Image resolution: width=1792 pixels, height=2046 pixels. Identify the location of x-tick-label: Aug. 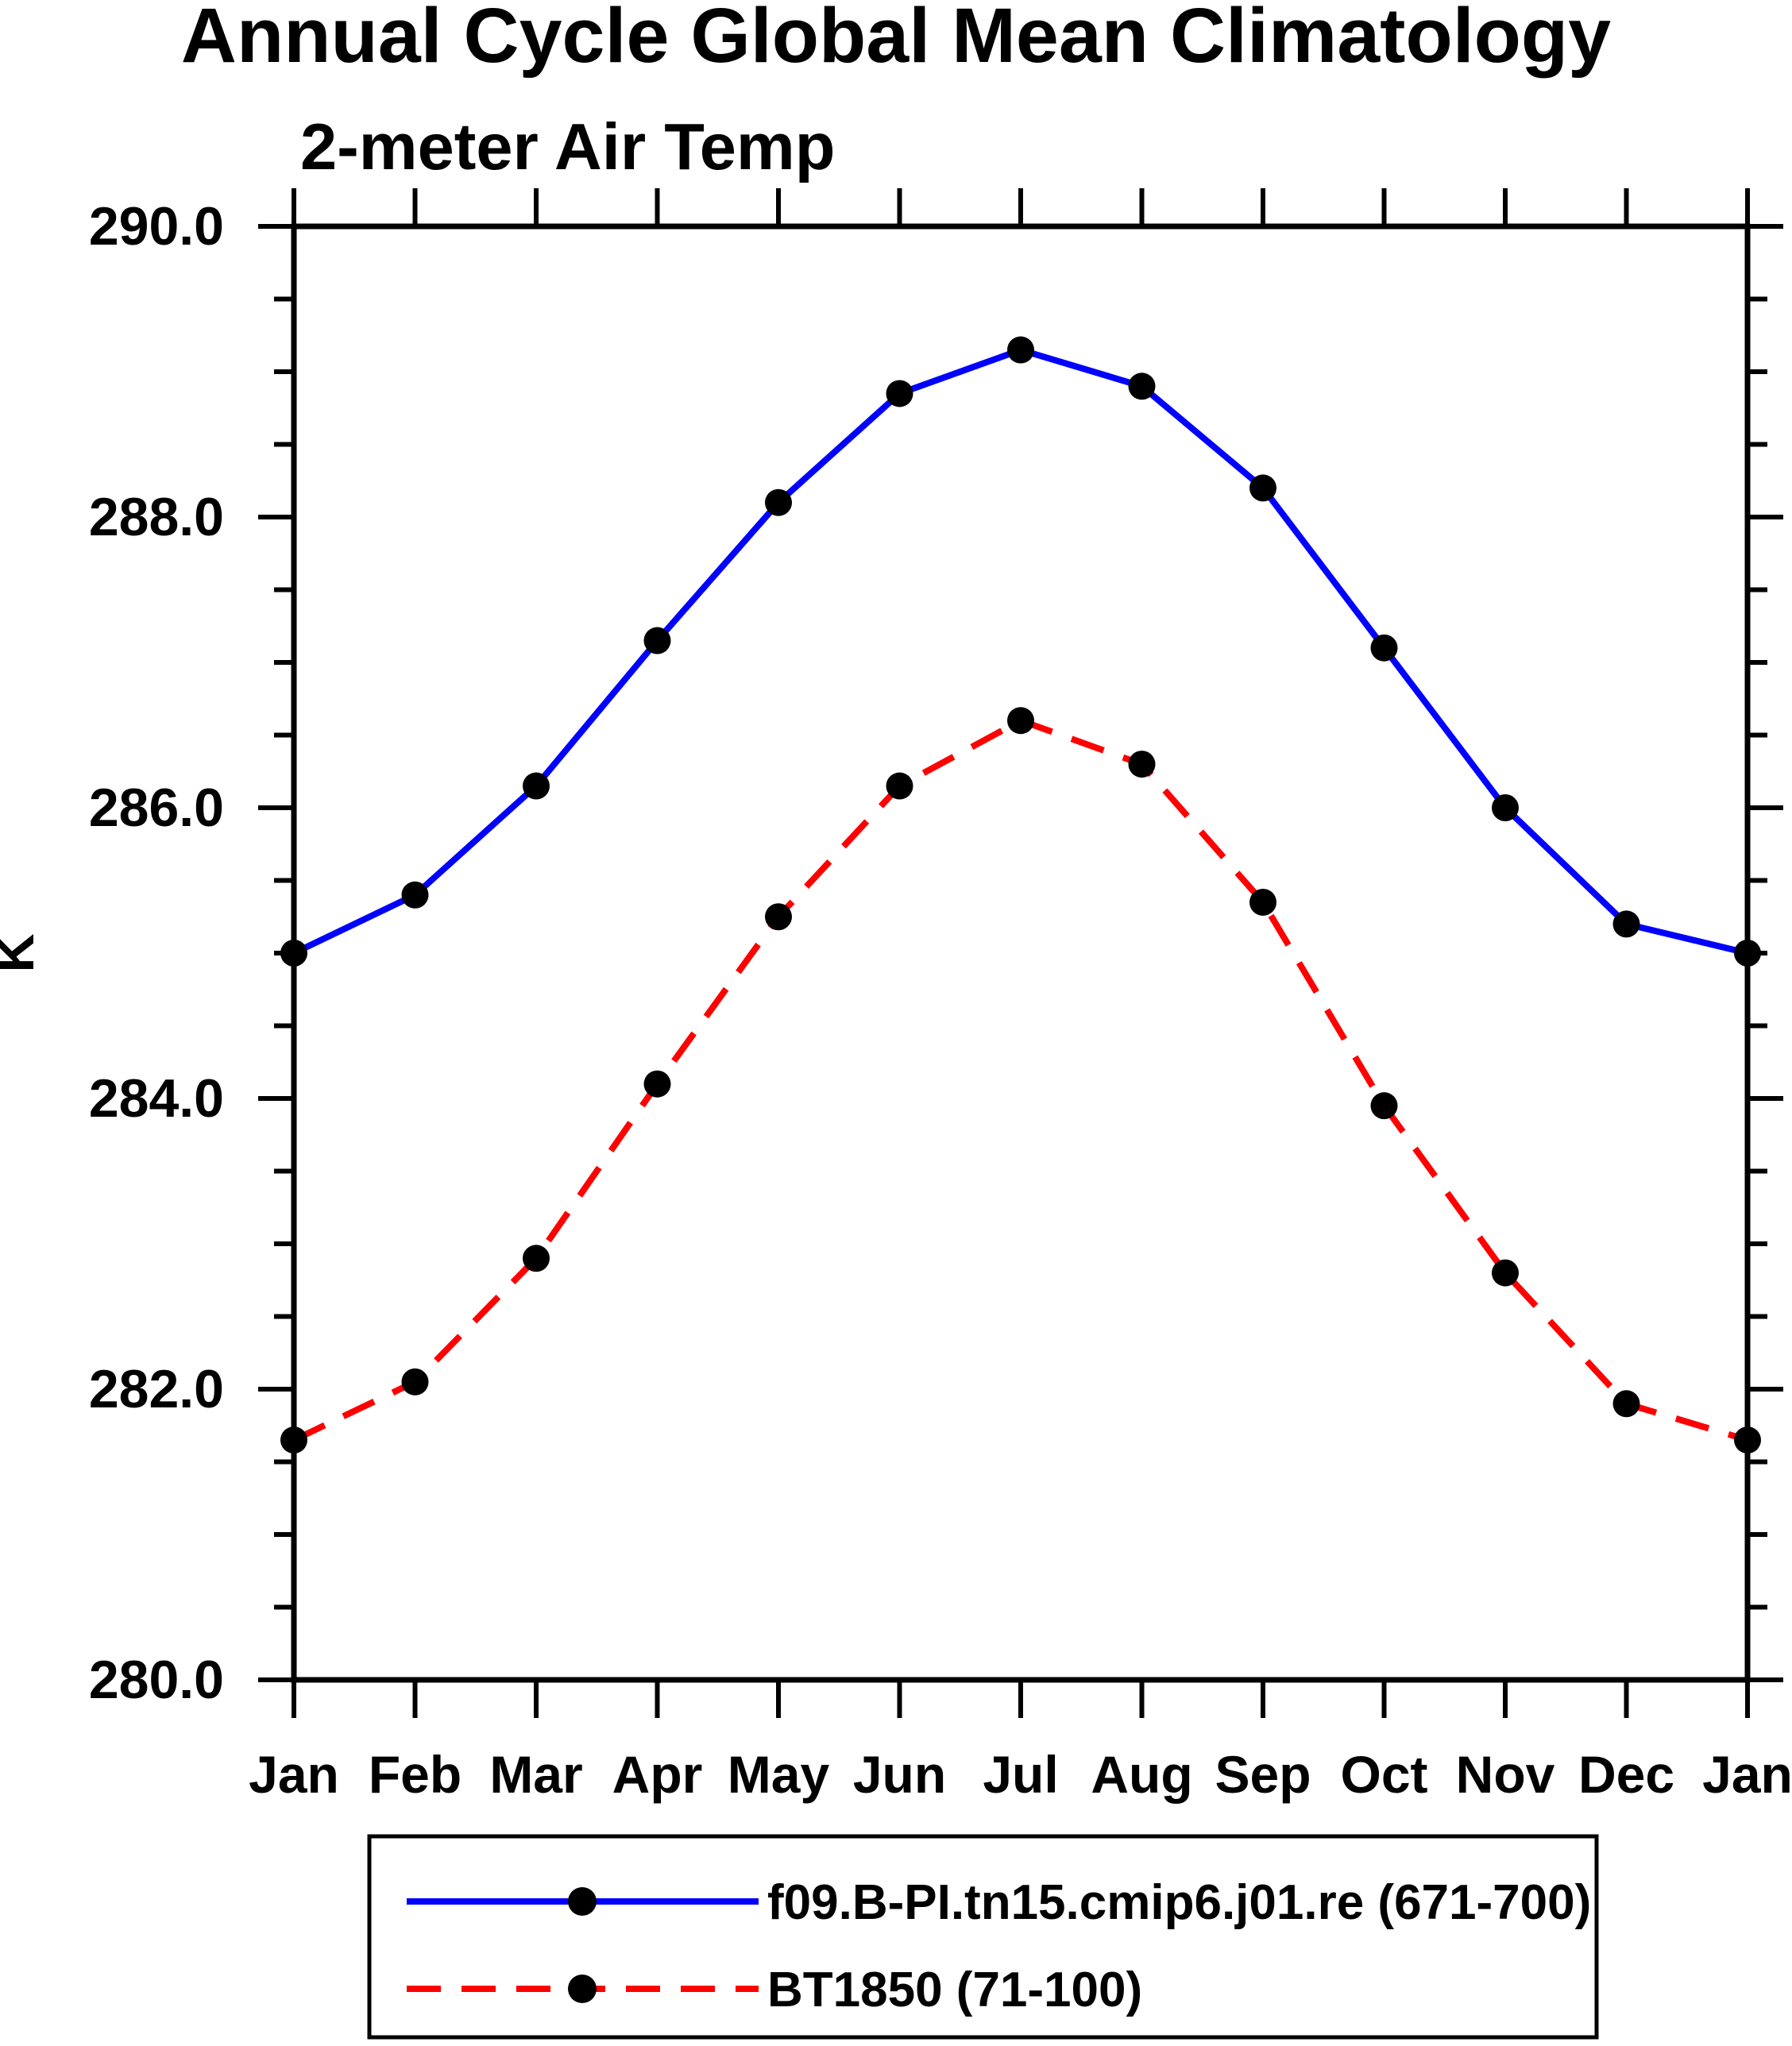
(1141, 1774).